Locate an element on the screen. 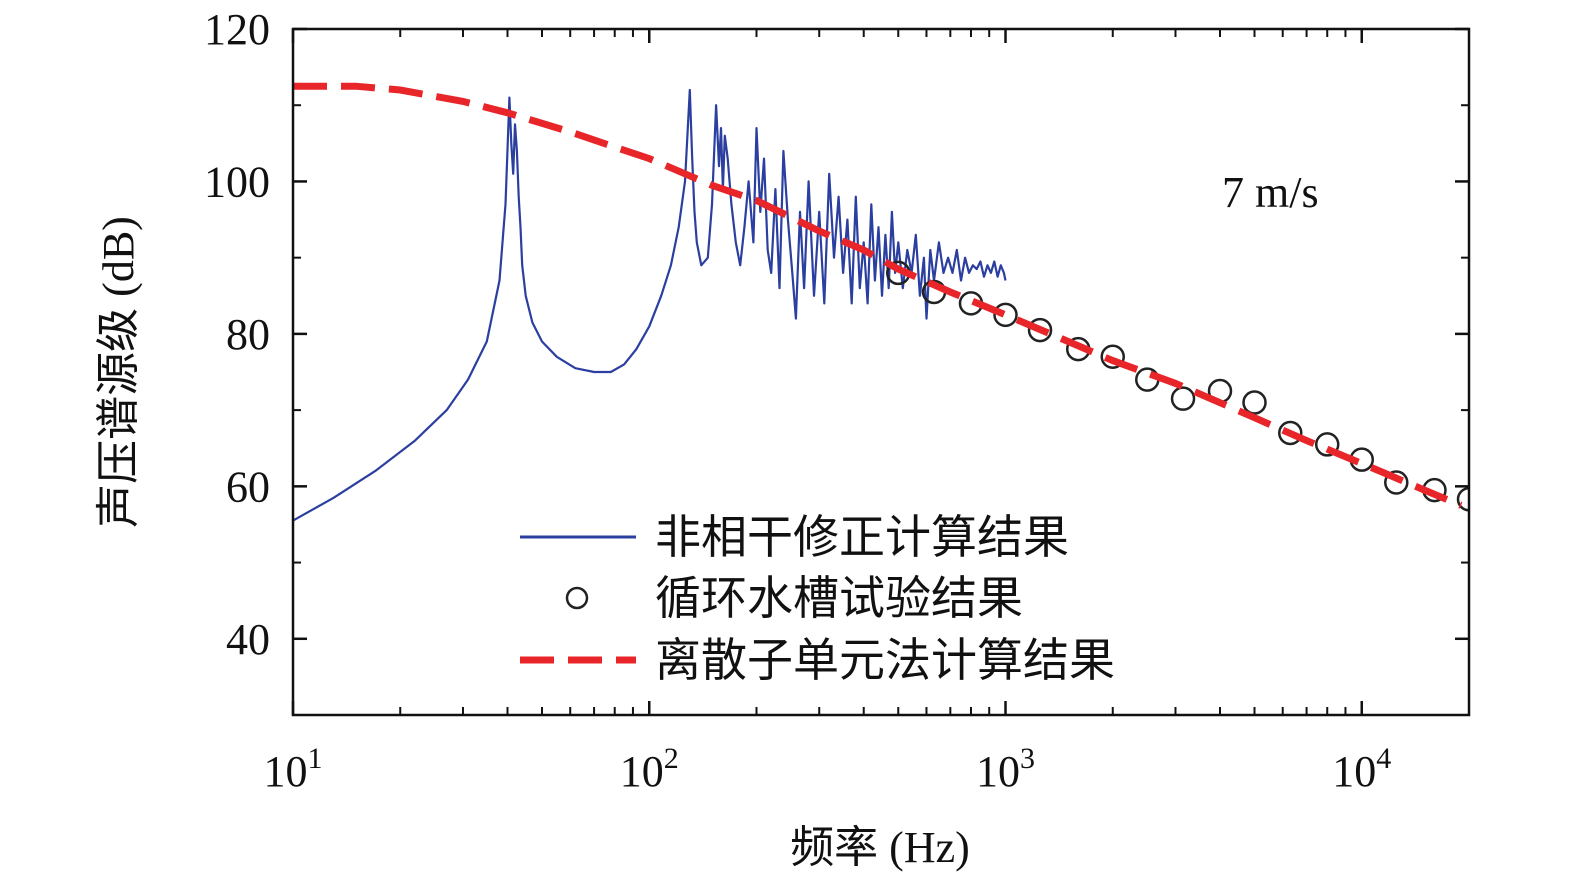 The height and width of the screenshot is (881, 1575). legend-label-series-3: 离散子单元法计算结果 is located at coordinates (885, 660).